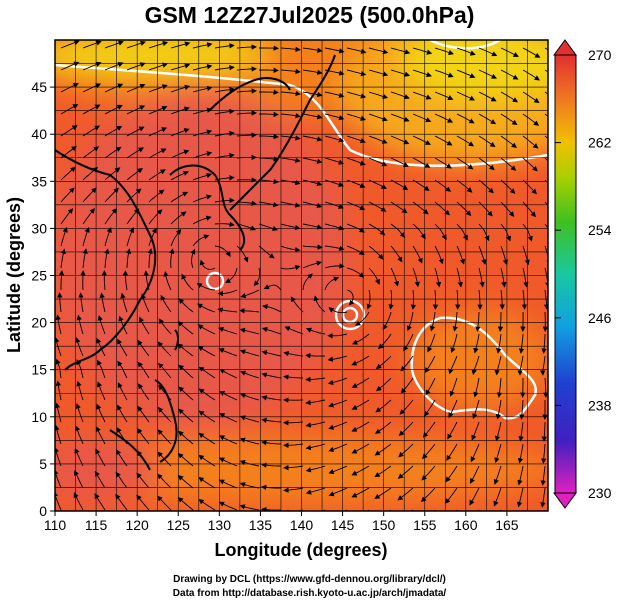 The width and height of the screenshot is (619, 605). I want to click on colorbar-tick-label: 262, so click(600, 143).